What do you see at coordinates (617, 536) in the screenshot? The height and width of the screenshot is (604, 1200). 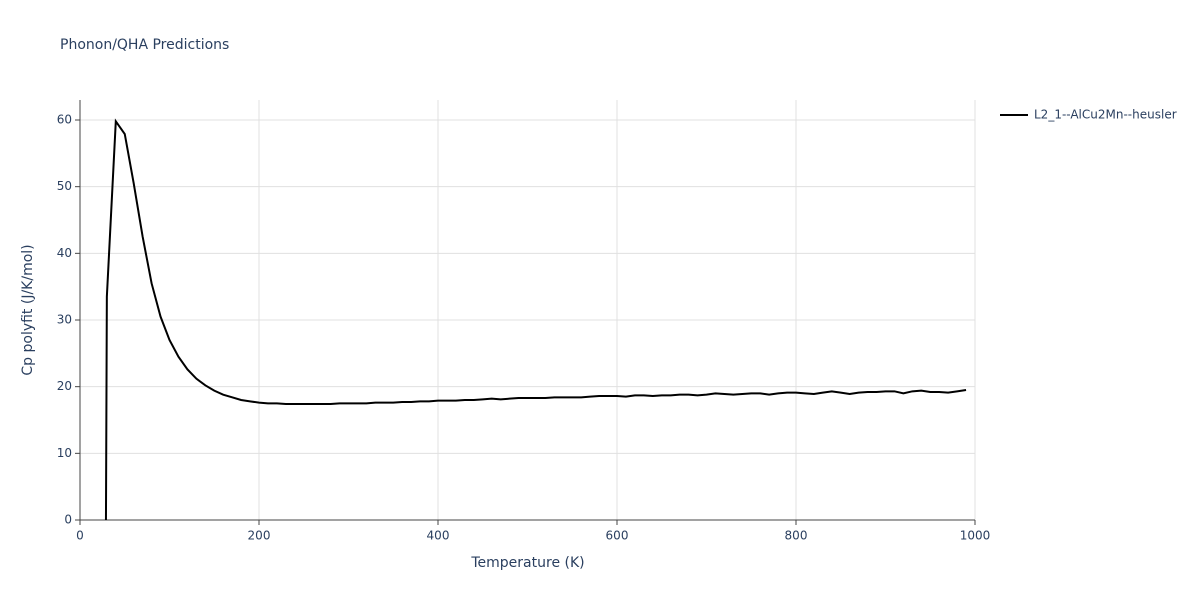 I see `x-tick-label: 600` at bounding box center [617, 536].